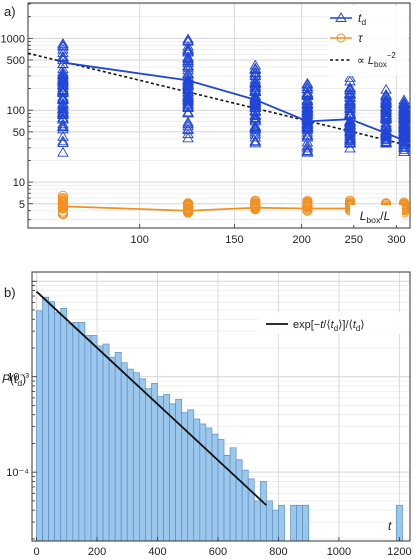 The width and height of the screenshot is (415, 559). Describe the element at coordinates (10, 11) in the screenshot. I see `panel-a-label: a)` at that location.